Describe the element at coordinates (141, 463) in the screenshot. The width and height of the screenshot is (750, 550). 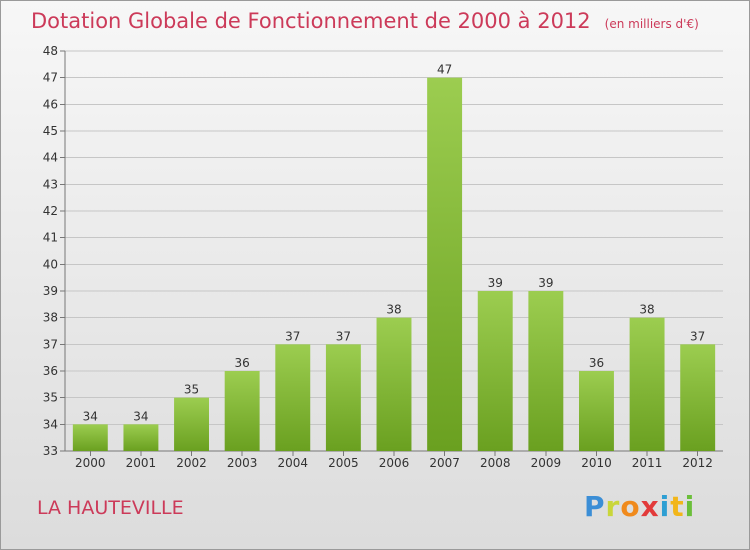
I see `x-tick-label: 2001` at that location.